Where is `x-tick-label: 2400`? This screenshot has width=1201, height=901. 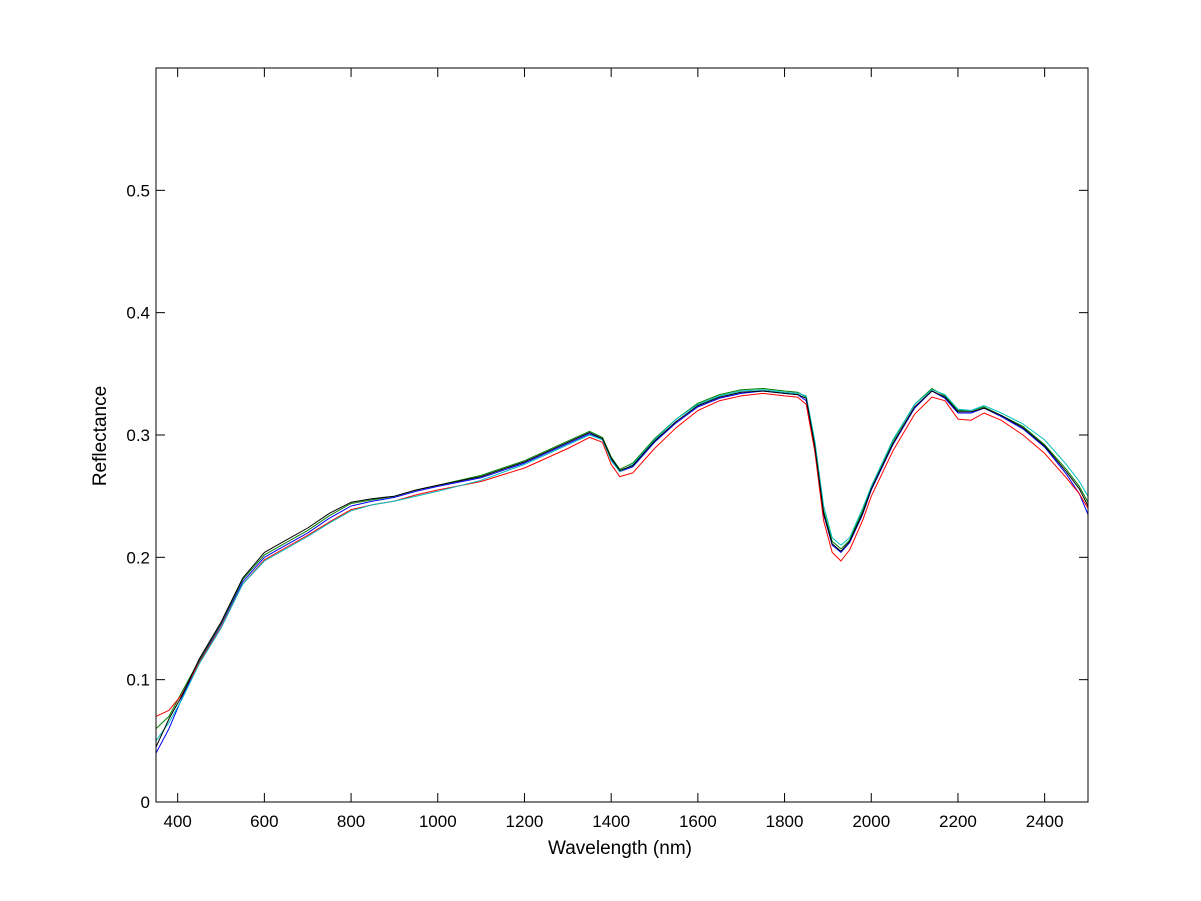 x-tick-label: 2400 is located at coordinates (1045, 821).